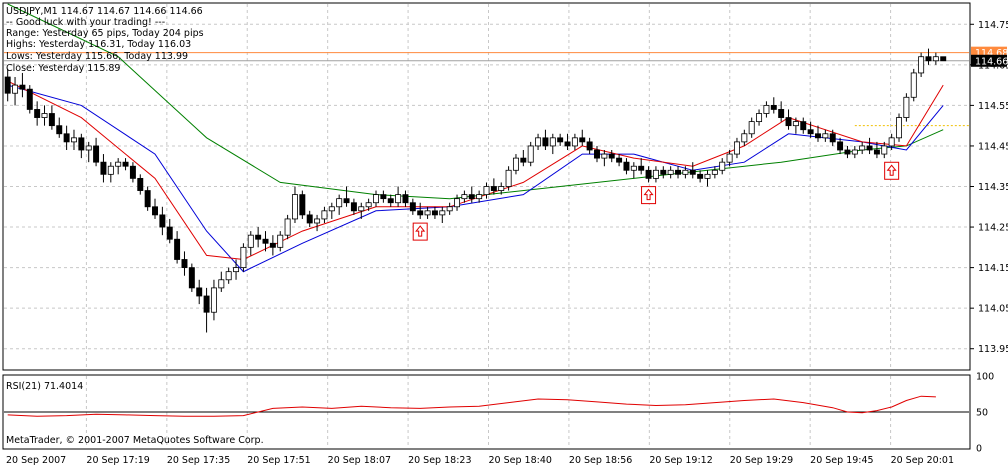 This screenshot has width=1008, height=467. What do you see at coordinates (989, 60) in the screenshot?
I see `bid-price-label-bg` at bounding box center [989, 60].